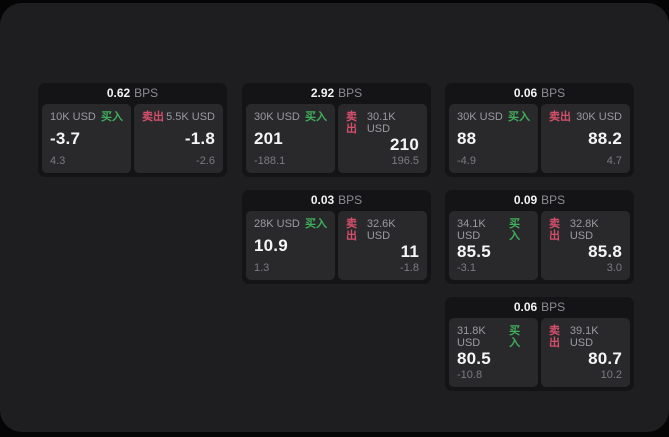 The width and height of the screenshot is (669, 437). Describe the element at coordinates (336, 93) in the screenshot. I see `card-header: 2.92 BPS` at that location.